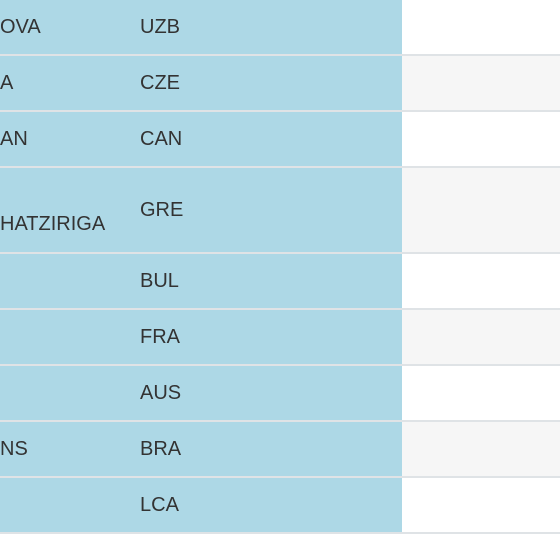 The height and width of the screenshot is (538, 560). What do you see at coordinates (7, 83) in the screenshot?
I see `athlete-name: A` at bounding box center [7, 83].